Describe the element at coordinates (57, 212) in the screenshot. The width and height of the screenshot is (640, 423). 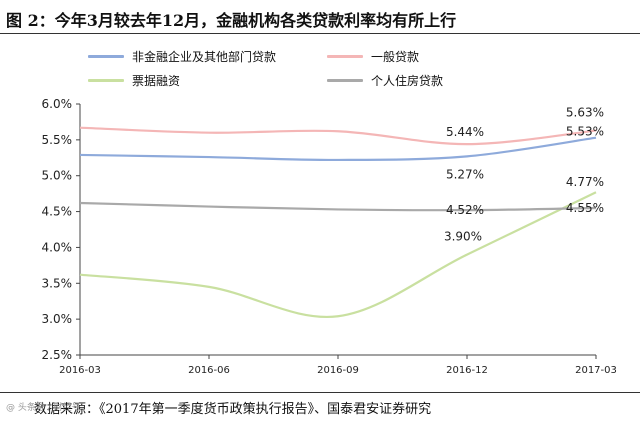
I see `y-tick-label: 4.5%` at that location.